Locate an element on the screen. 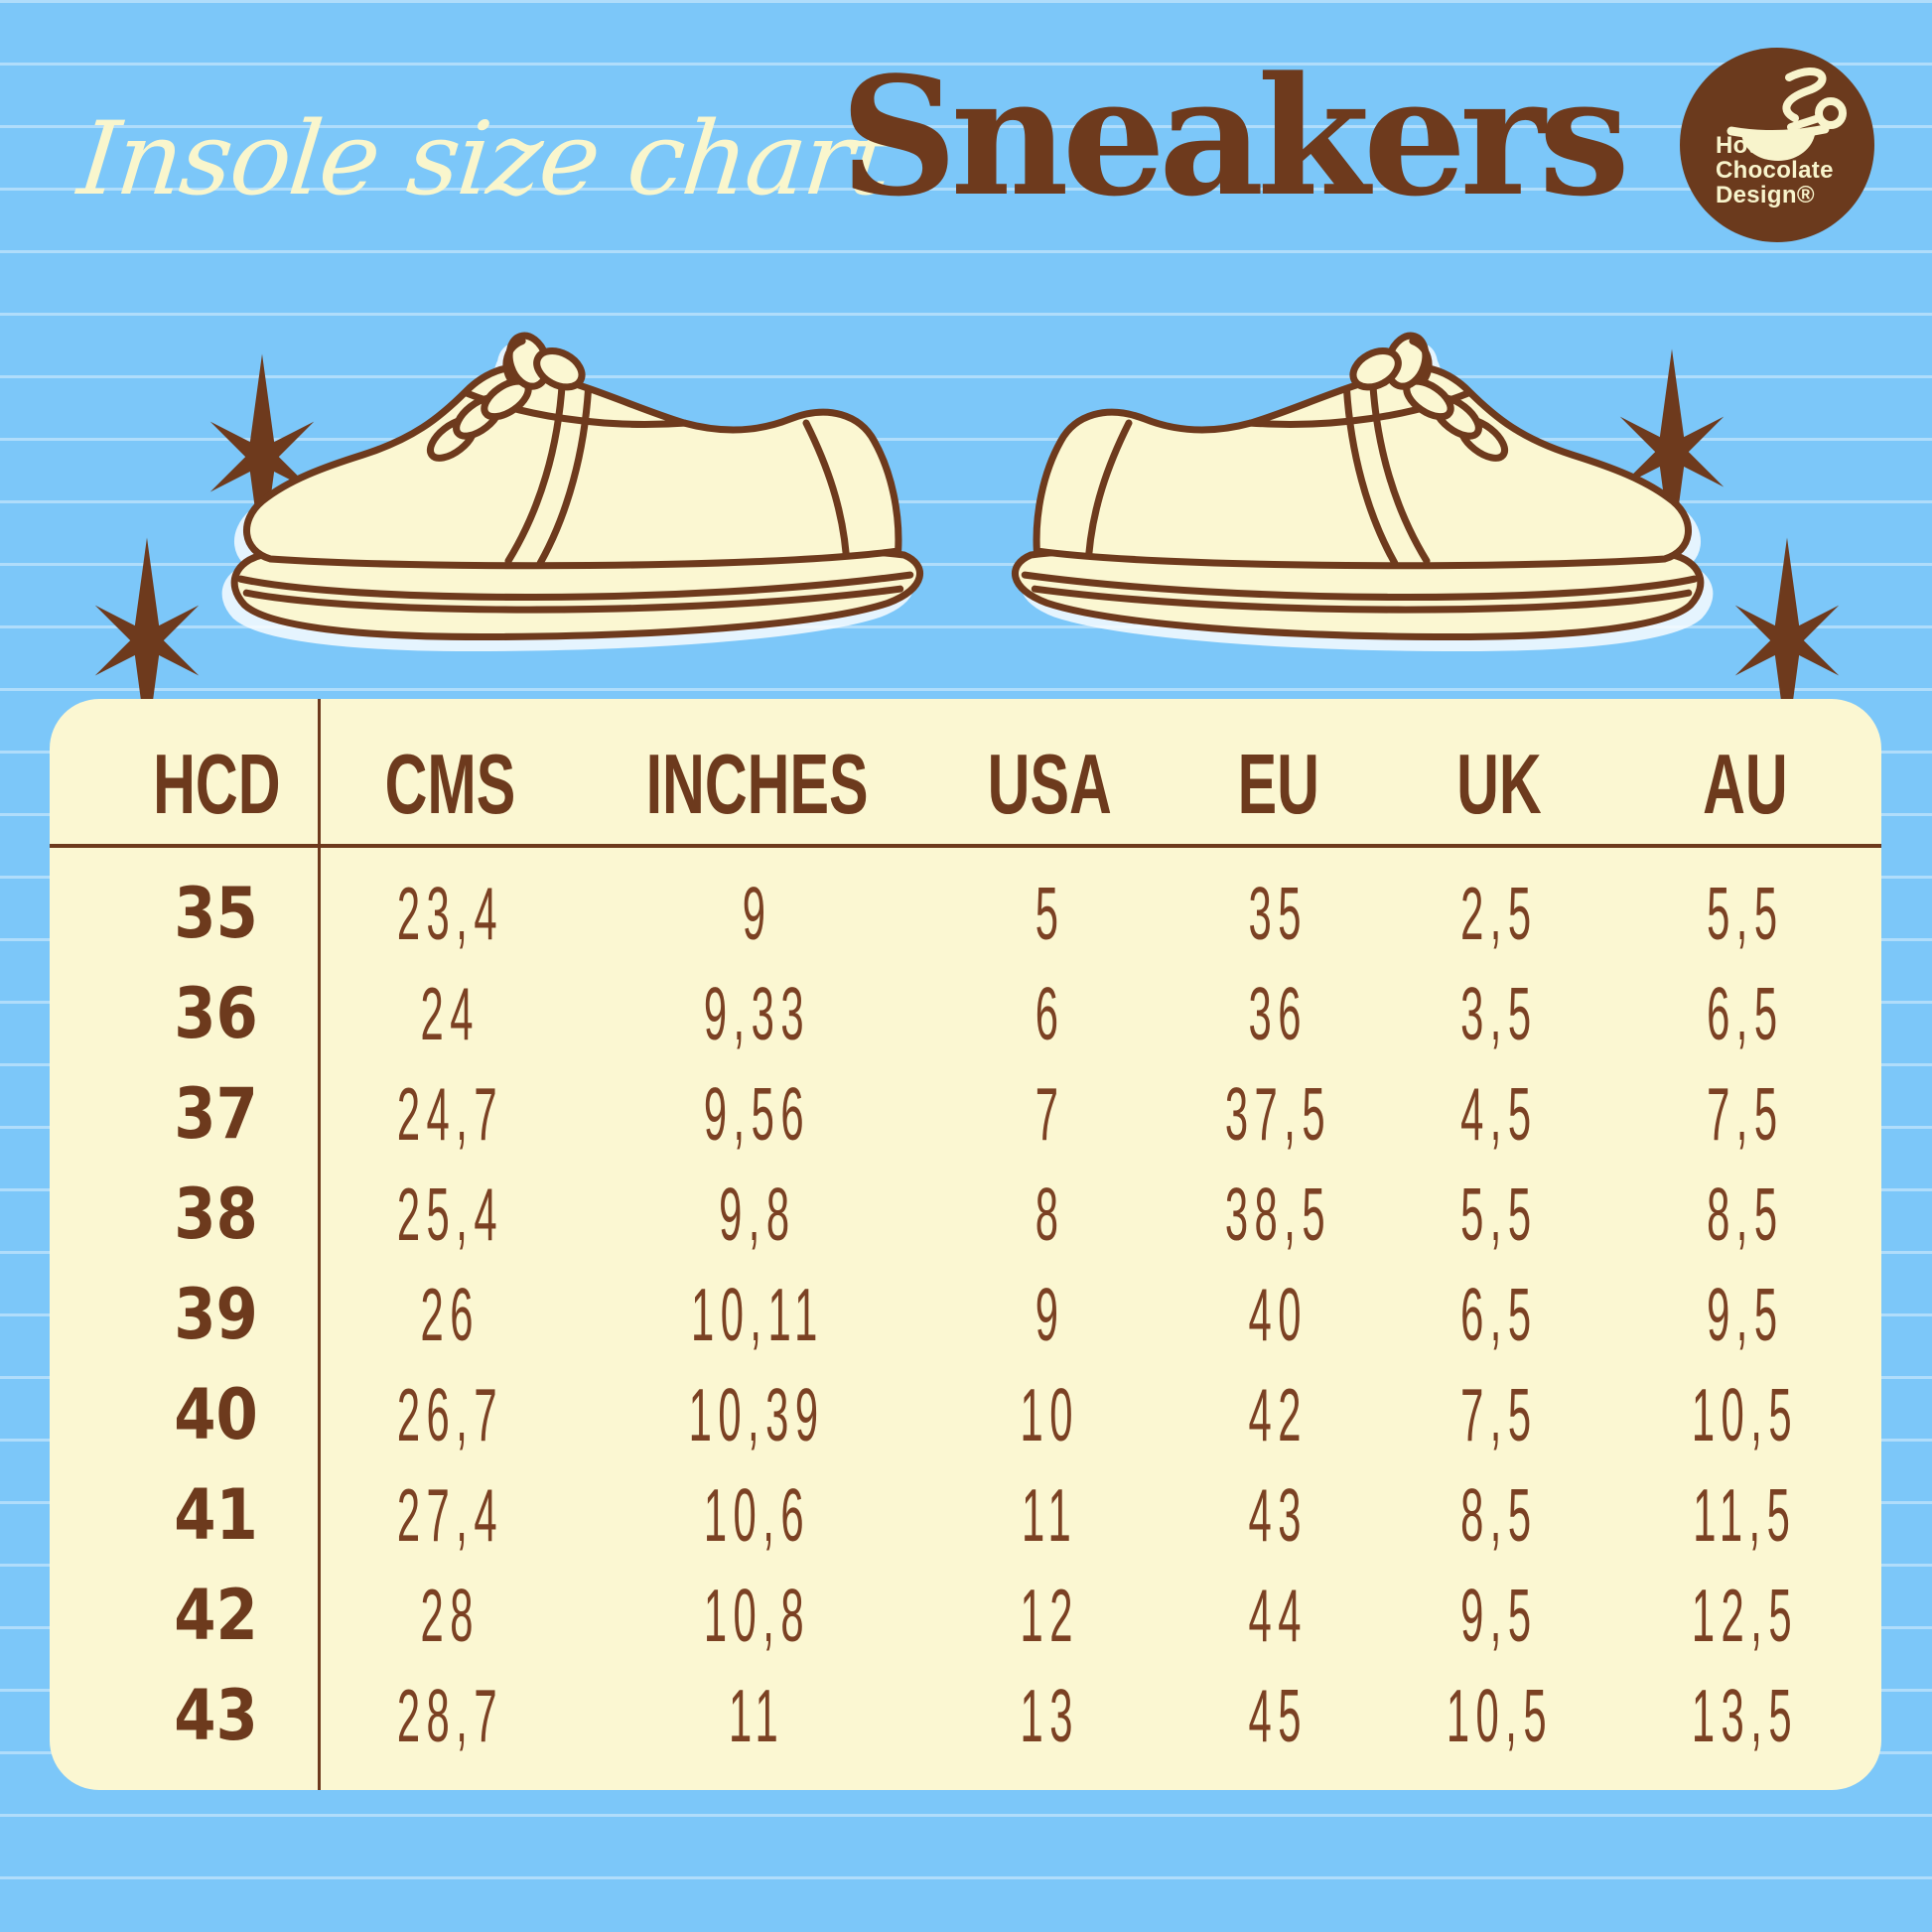 The width and height of the screenshot is (1932, 1932). table-row: 43 28,7 11 13 45 10,5 13,5 is located at coordinates (966, 1716).